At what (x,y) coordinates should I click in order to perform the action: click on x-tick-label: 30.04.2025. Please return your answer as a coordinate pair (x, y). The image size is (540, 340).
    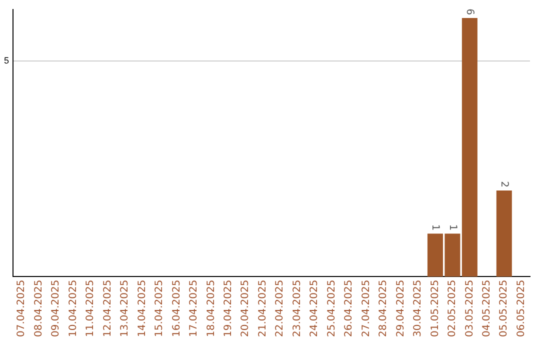
    Looking at the image, I should click on (418, 309).